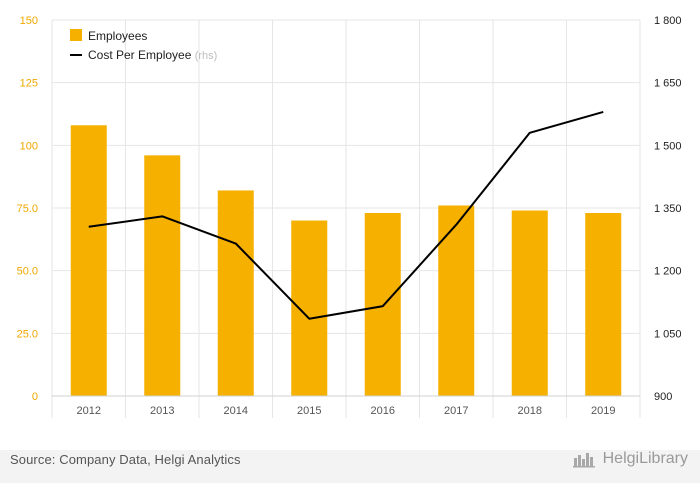 This screenshot has width=700, height=483. Describe the element at coordinates (29, 146) in the screenshot. I see `y-left-tick-label: 100` at that location.